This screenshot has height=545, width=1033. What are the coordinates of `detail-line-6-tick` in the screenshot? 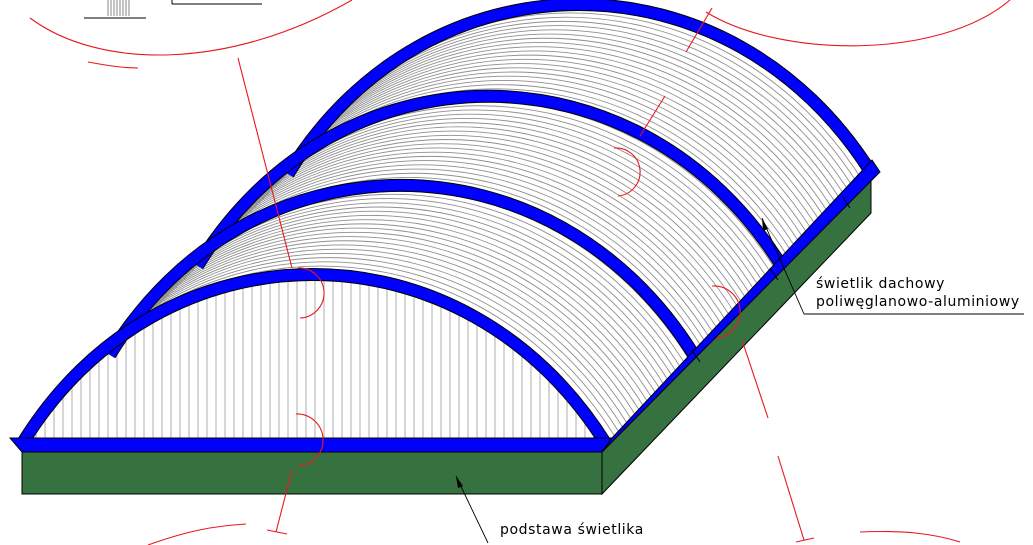 It's located at (805, 540).